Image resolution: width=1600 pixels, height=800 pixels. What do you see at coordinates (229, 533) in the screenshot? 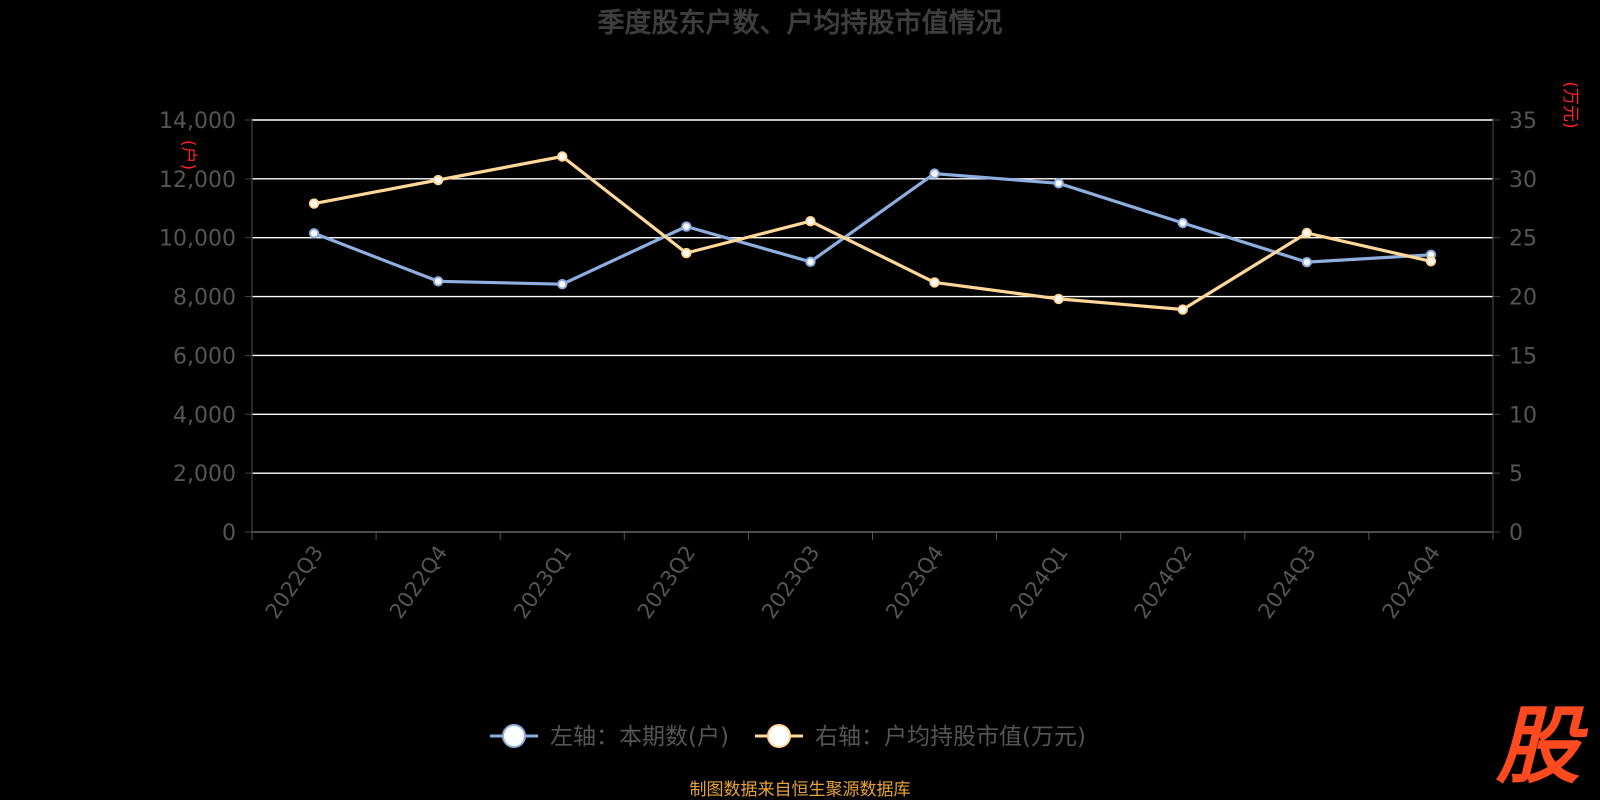
I see `left-tick-label: 0` at bounding box center [229, 533].